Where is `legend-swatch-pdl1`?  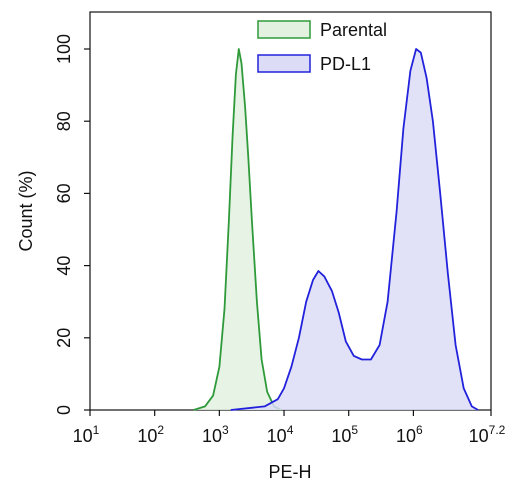 legend-swatch-pdl1 is located at coordinates (284, 63).